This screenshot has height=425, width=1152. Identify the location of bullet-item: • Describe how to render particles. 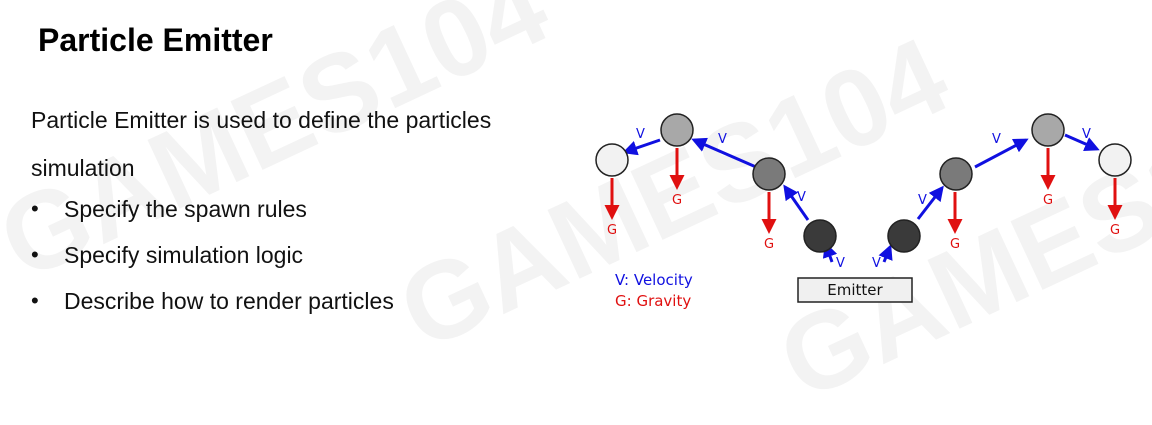
(212, 301).